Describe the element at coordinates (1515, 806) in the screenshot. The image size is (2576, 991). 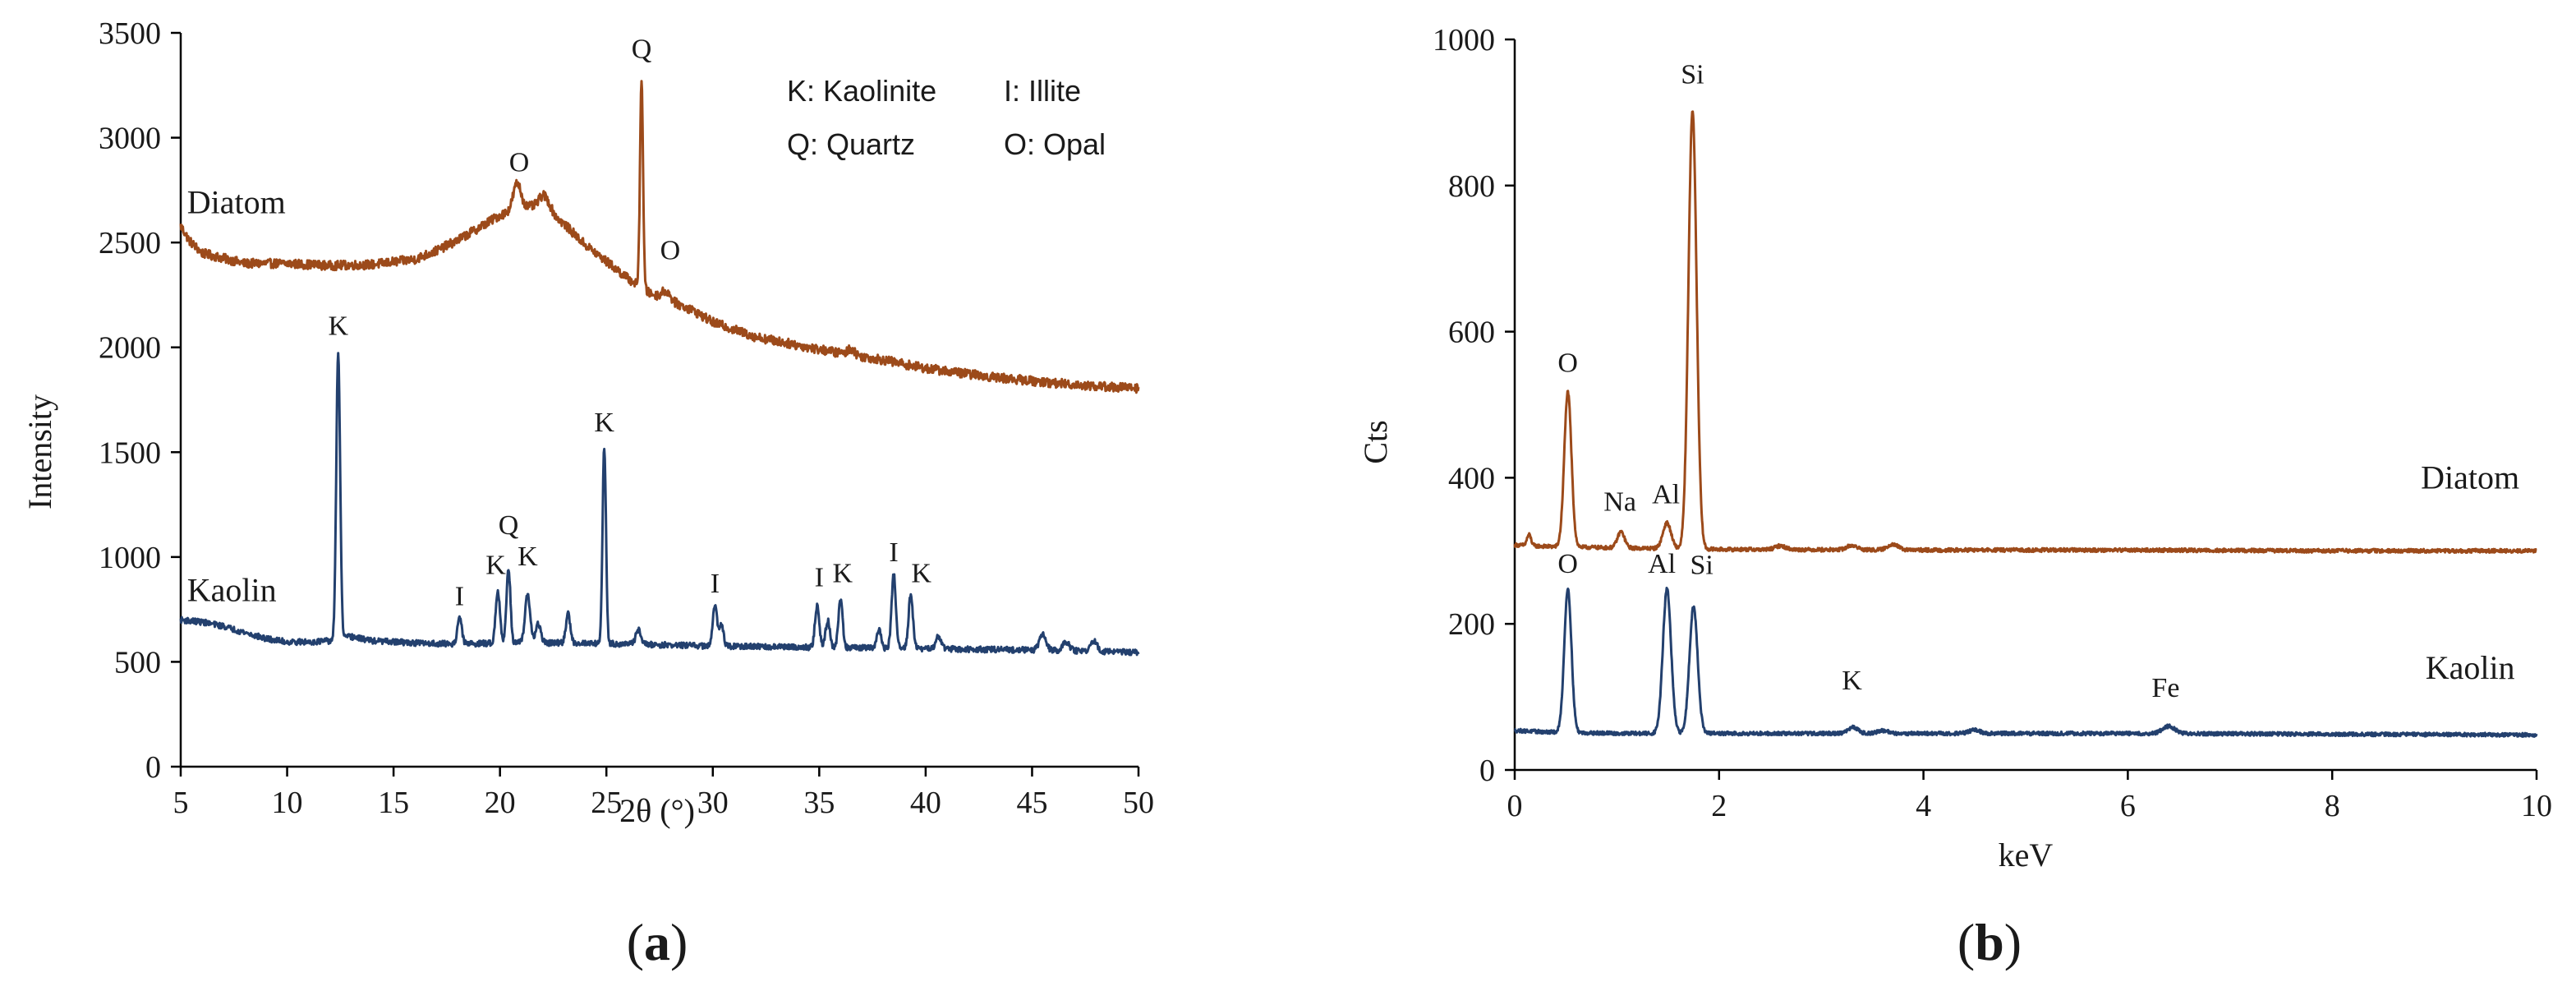
I see `eds-x-tick-label: 0` at that location.